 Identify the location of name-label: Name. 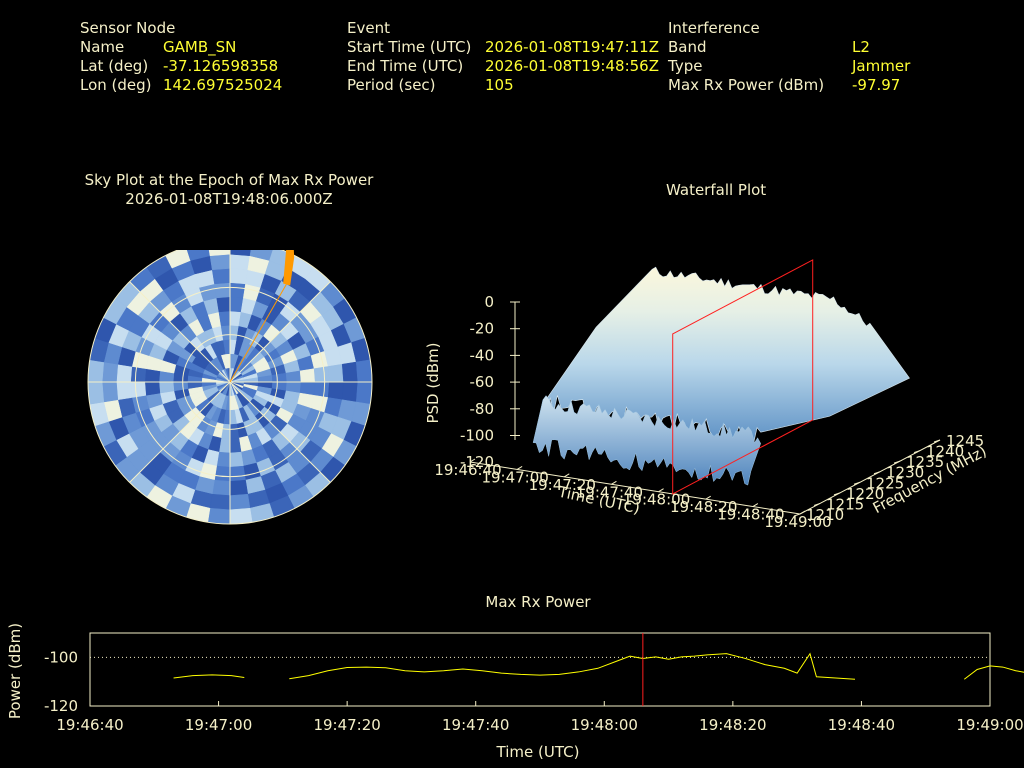
(102, 47).